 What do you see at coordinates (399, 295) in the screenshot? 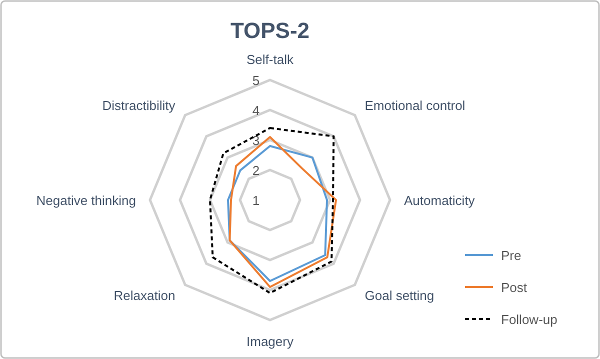
I see `spoke-label: Goal setting` at bounding box center [399, 295].